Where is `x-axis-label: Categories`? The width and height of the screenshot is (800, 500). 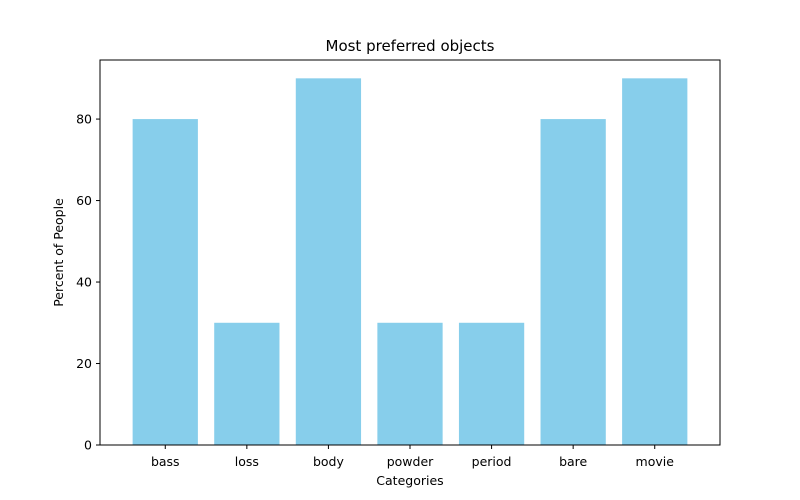
x-axis-label: Categories is located at coordinates (409, 480).